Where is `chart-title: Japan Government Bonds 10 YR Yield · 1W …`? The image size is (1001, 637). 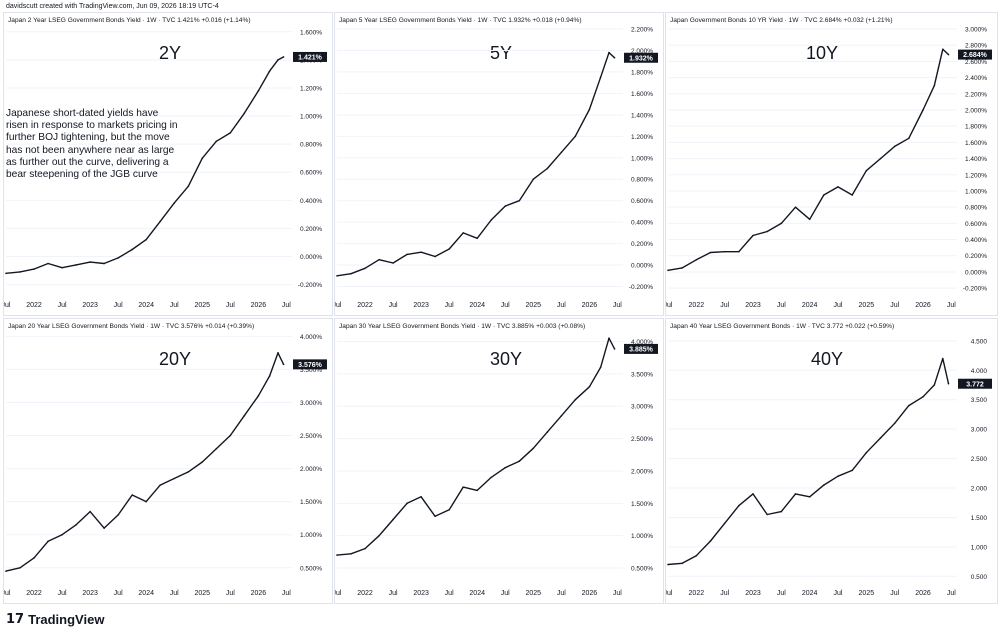
chart-title: Japan Government Bonds 10 YR Yield · 1W … is located at coordinates (781, 20).